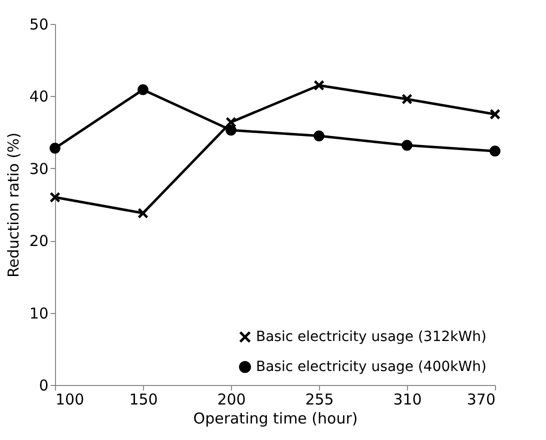  Describe the element at coordinates (38, 25) in the screenshot. I see `y-tick-label: 50` at that location.